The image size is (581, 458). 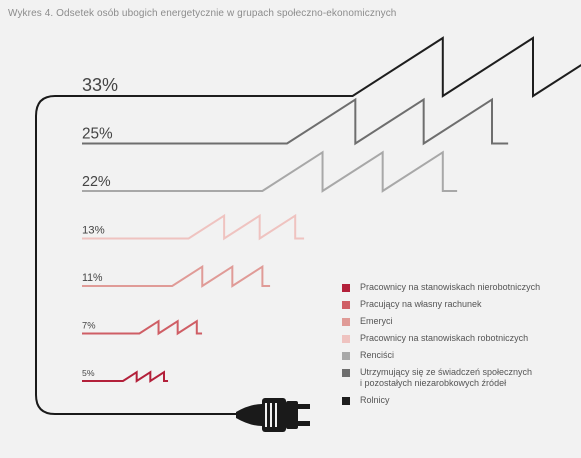 What do you see at coordinates (92, 278) in the screenshot?
I see `data-label: 11%` at bounding box center [92, 278].